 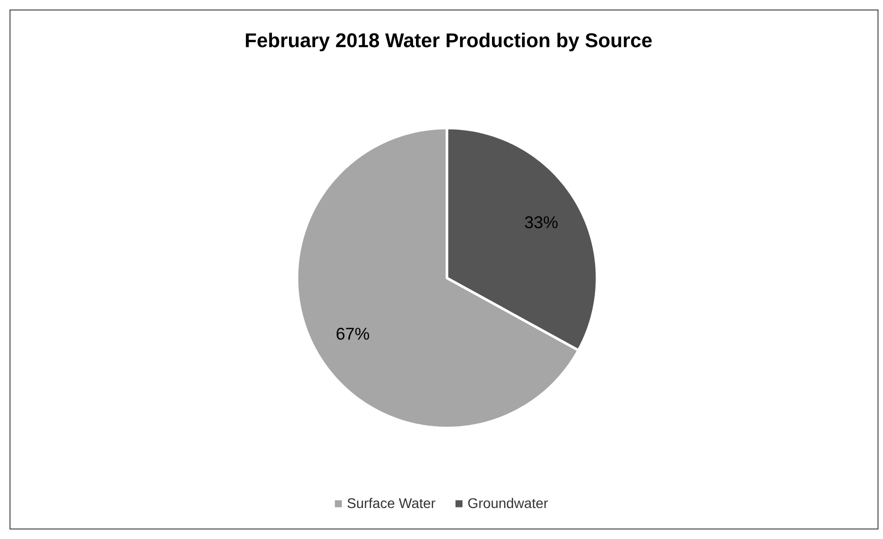 I want to click on legend-label: Groundwater, so click(x=508, y=503).